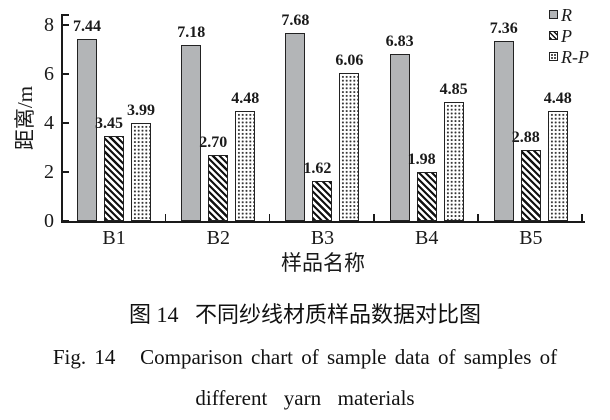 The height and width of the screenshot is (420, 610). Describe the element at coordinates (557, 166) in the screenshot. I see `bar-R-P-B5` at that location.